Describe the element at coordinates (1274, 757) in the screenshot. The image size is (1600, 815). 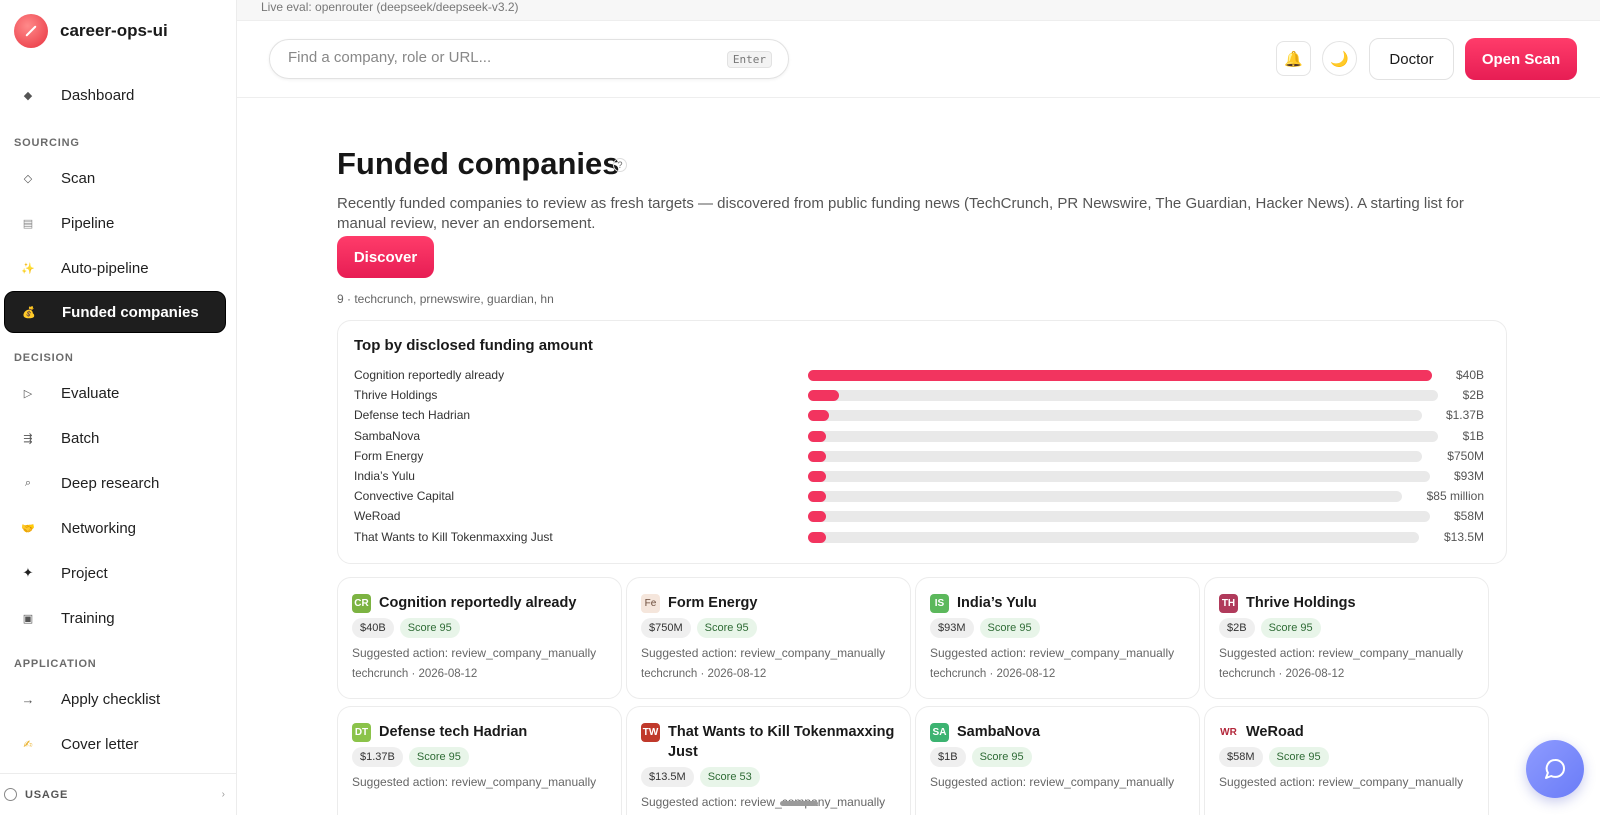
I see `company-chips: $58M Score 95` at that location.